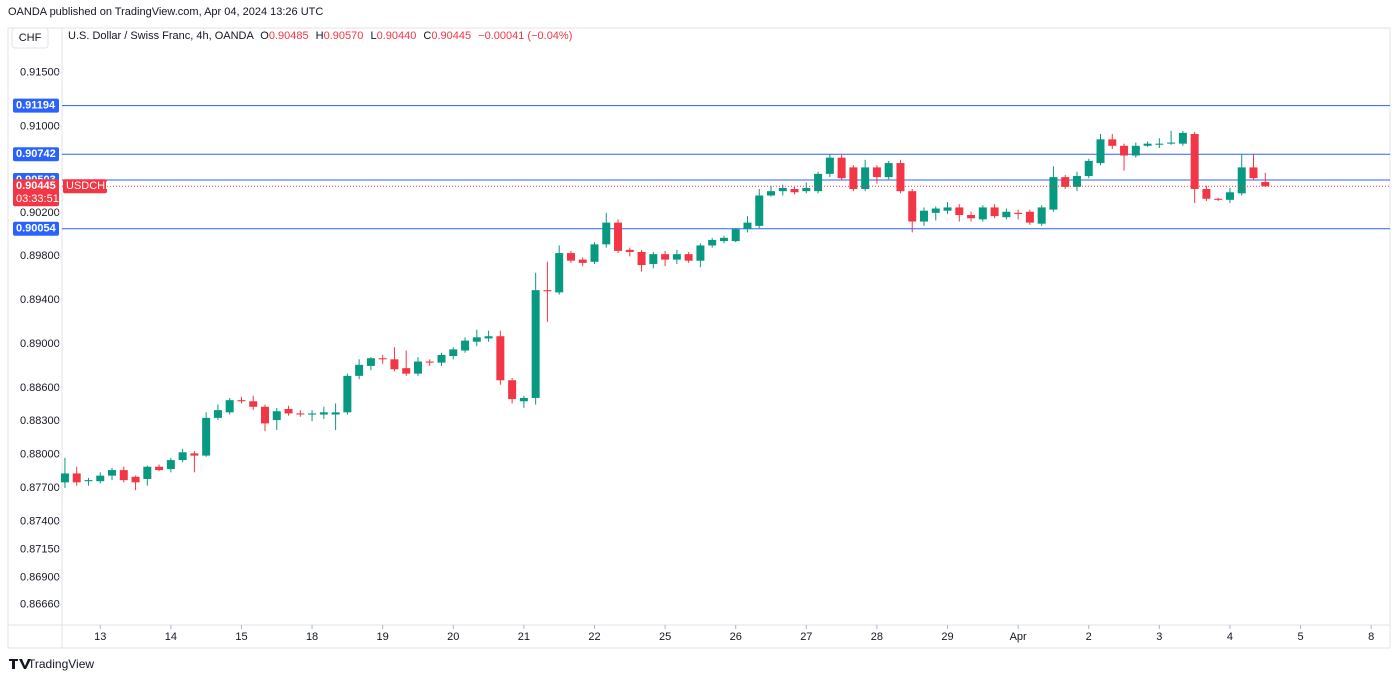 The image size is (1400, 679). What do you see at coordinates (40, 300) in the screenshot?
I see `y-tick-label: 0.89400` at bounding box center [40, 300].